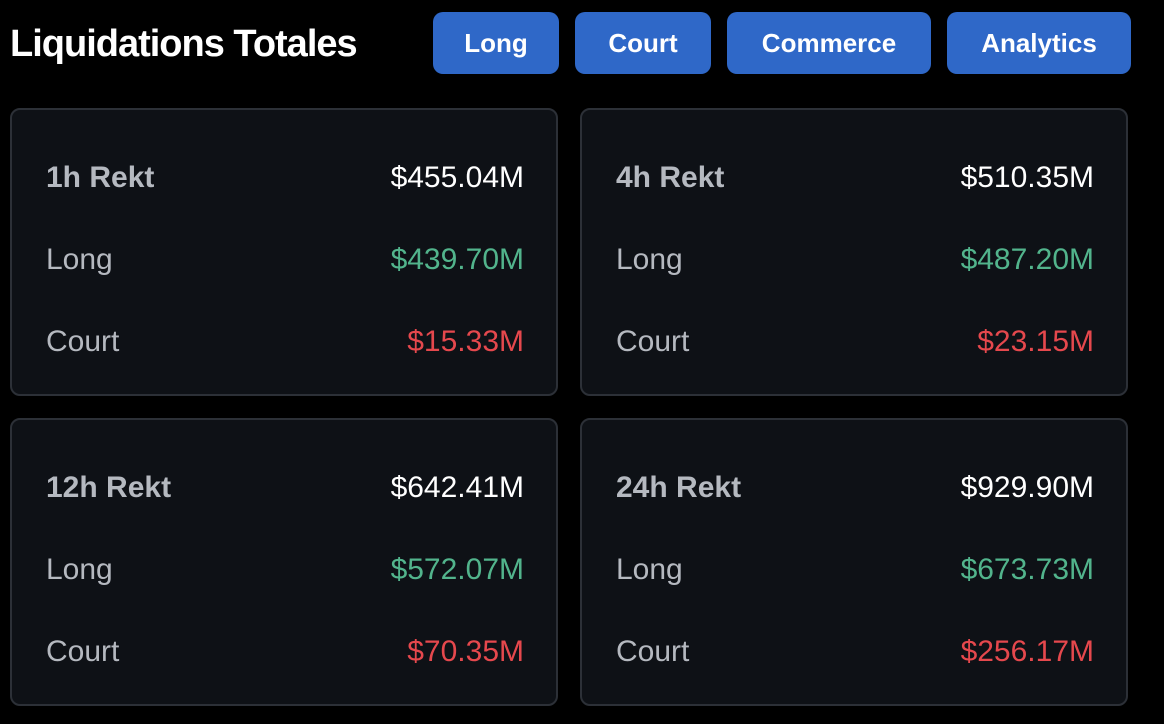  I want to click on total-row: 24h Rekt $929.90M, so click(855, 488).